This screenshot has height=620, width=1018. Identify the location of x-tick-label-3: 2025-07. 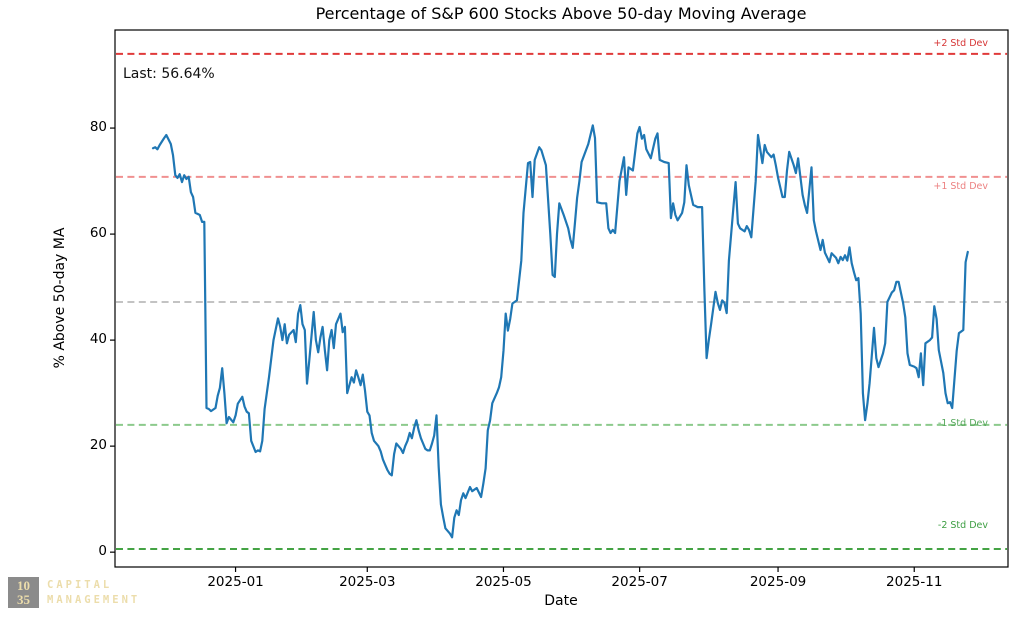
(639, 582).